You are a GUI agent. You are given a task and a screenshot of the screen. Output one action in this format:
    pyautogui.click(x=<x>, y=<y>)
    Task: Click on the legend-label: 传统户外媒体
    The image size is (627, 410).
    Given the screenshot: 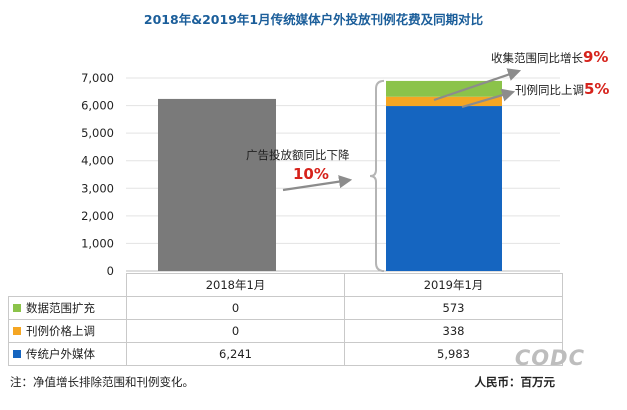 What is the action you would take?
    pyautogui.click(x=60, y=354)
    